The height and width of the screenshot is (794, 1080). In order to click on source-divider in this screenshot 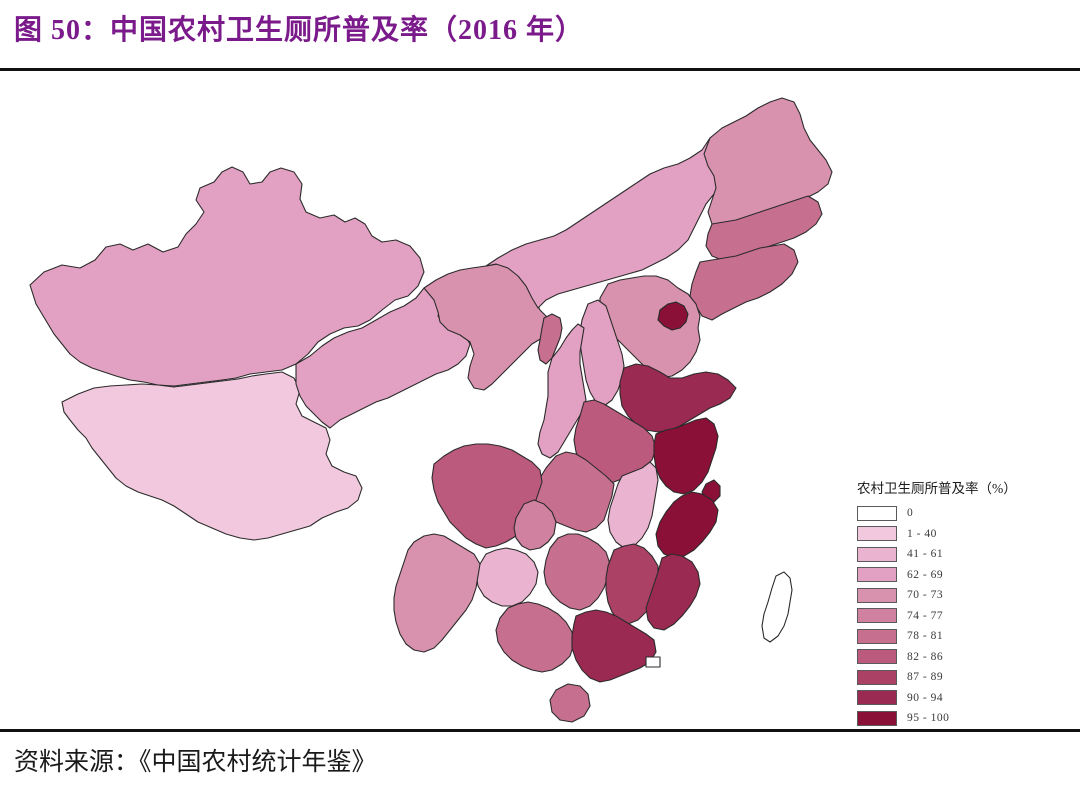, I will do `click(540, 730)`.